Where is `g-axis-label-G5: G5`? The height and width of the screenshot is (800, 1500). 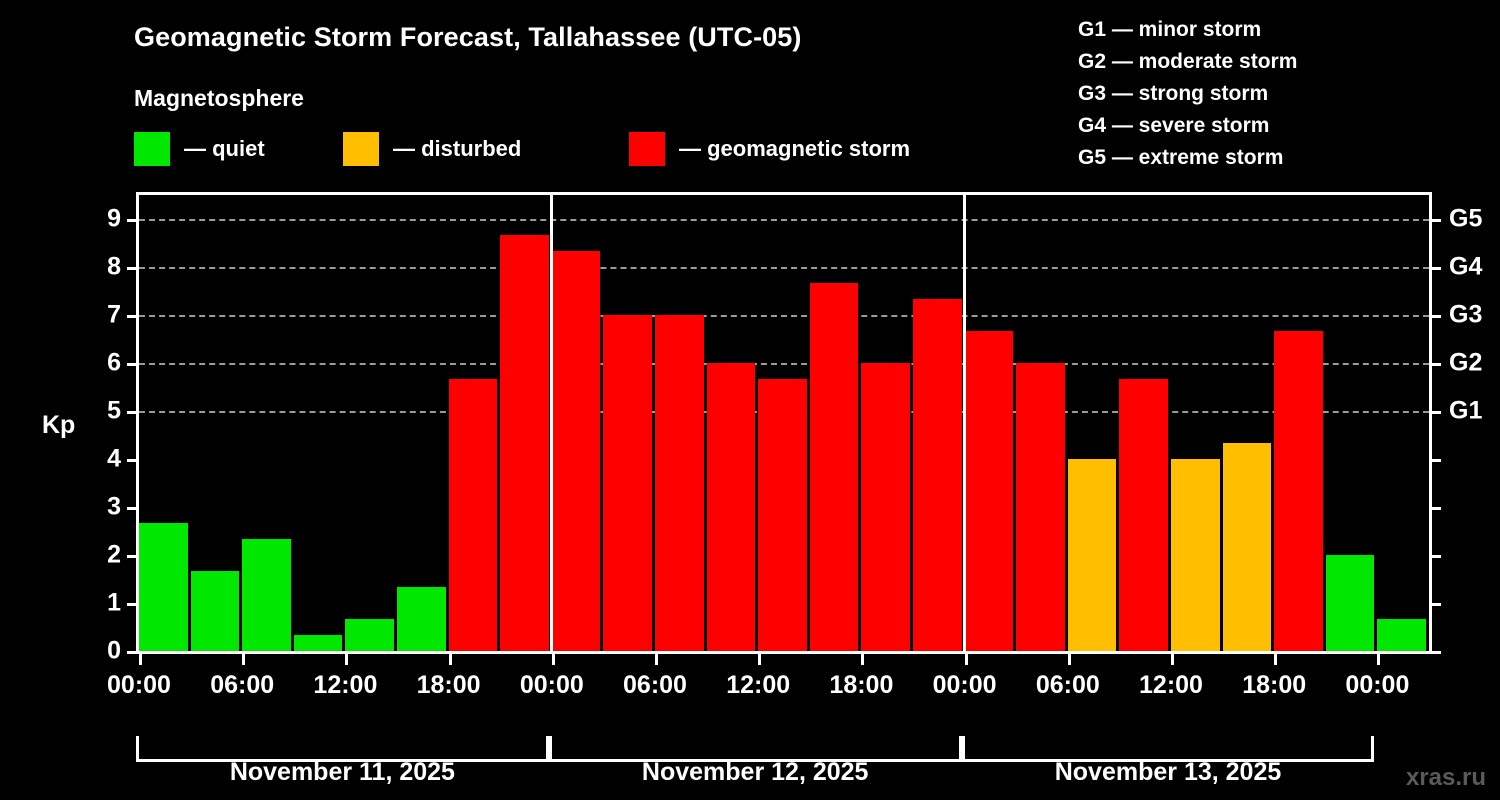 g-axis-label-G5: G5 is located at coordinates (1466, 218).